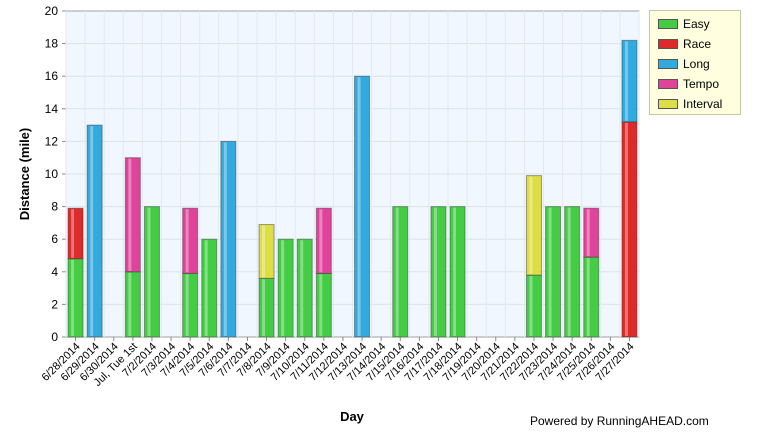 The image size is (758, 436). Describe the element at coordinates (24, 174) in the screenshot. I see `y-axis-label: Distance (mile)` at that location.